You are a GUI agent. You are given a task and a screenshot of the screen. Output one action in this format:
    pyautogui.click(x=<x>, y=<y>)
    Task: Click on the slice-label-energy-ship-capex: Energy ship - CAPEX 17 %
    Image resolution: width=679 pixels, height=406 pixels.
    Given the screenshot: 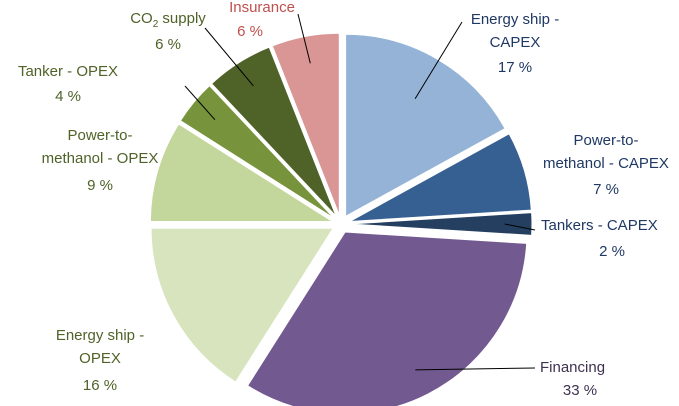 What is the action you would take?
    pyautogui.click(x=515, y=43)
    